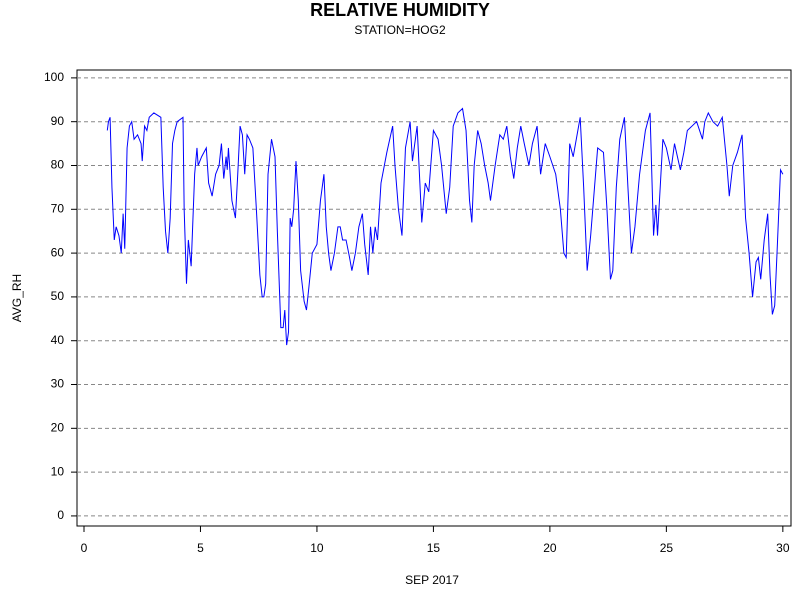  Describe the element at coordinates (400, 30) in the screenshot. I see `chart-subtitle: STATION=HOG2` at that location.